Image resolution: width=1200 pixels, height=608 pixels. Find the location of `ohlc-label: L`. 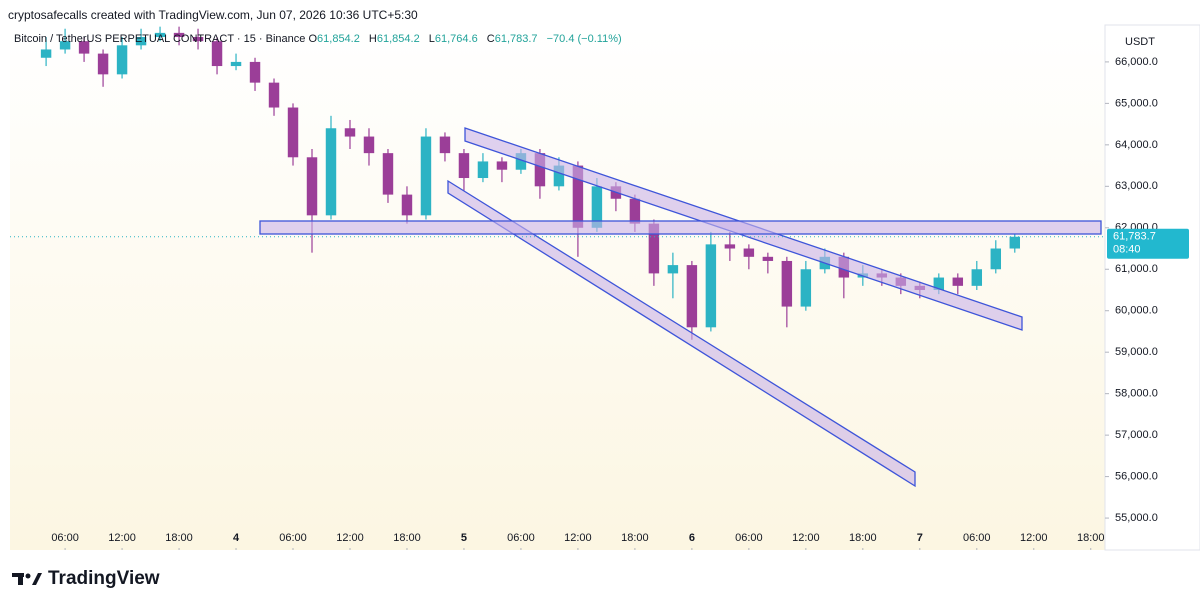

ohlc-label: L is located at coordinates (431, 39).